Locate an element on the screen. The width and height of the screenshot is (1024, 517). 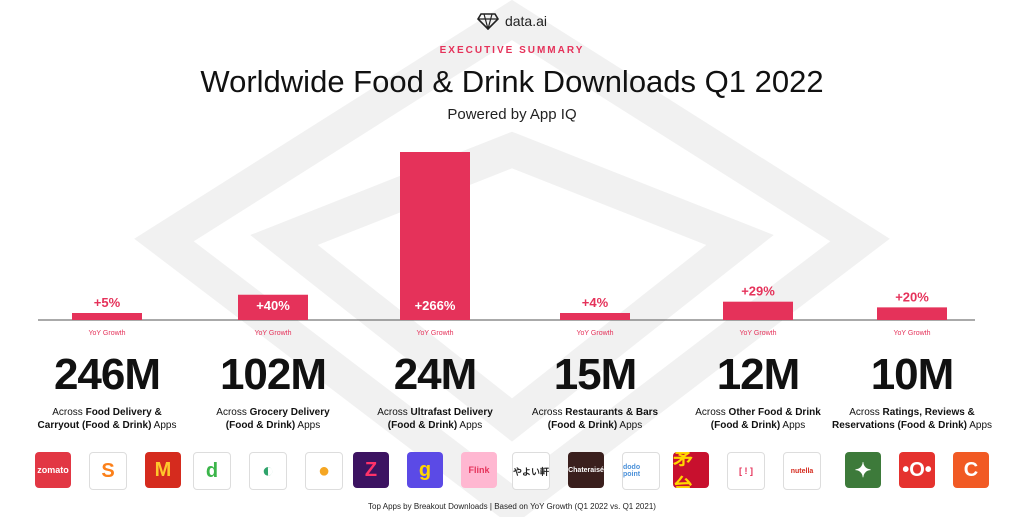
top-apps-row: やよい軒 Chateraisé dodo point is located at coordinates (586, 471).